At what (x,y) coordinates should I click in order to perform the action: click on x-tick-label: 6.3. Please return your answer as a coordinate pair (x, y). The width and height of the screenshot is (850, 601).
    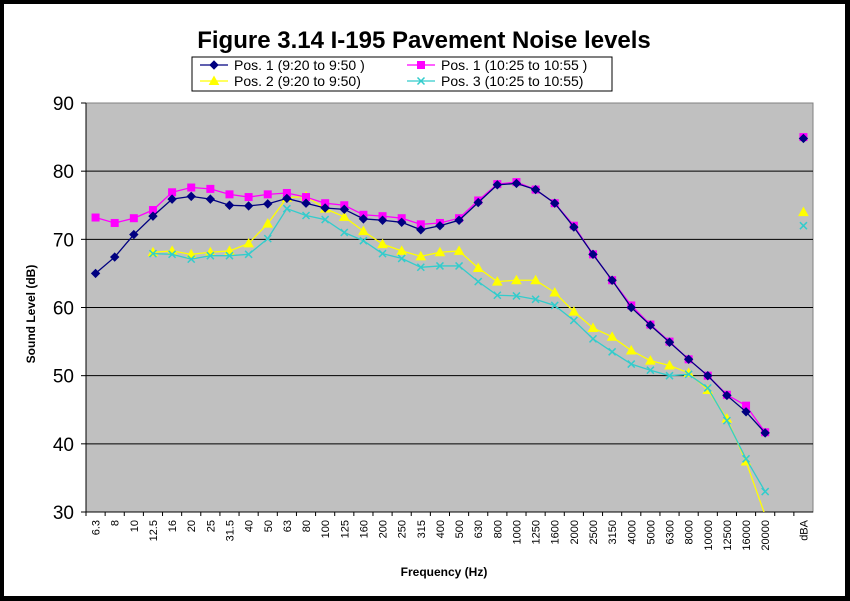
    Looking at the image, I should click on (97, 527).